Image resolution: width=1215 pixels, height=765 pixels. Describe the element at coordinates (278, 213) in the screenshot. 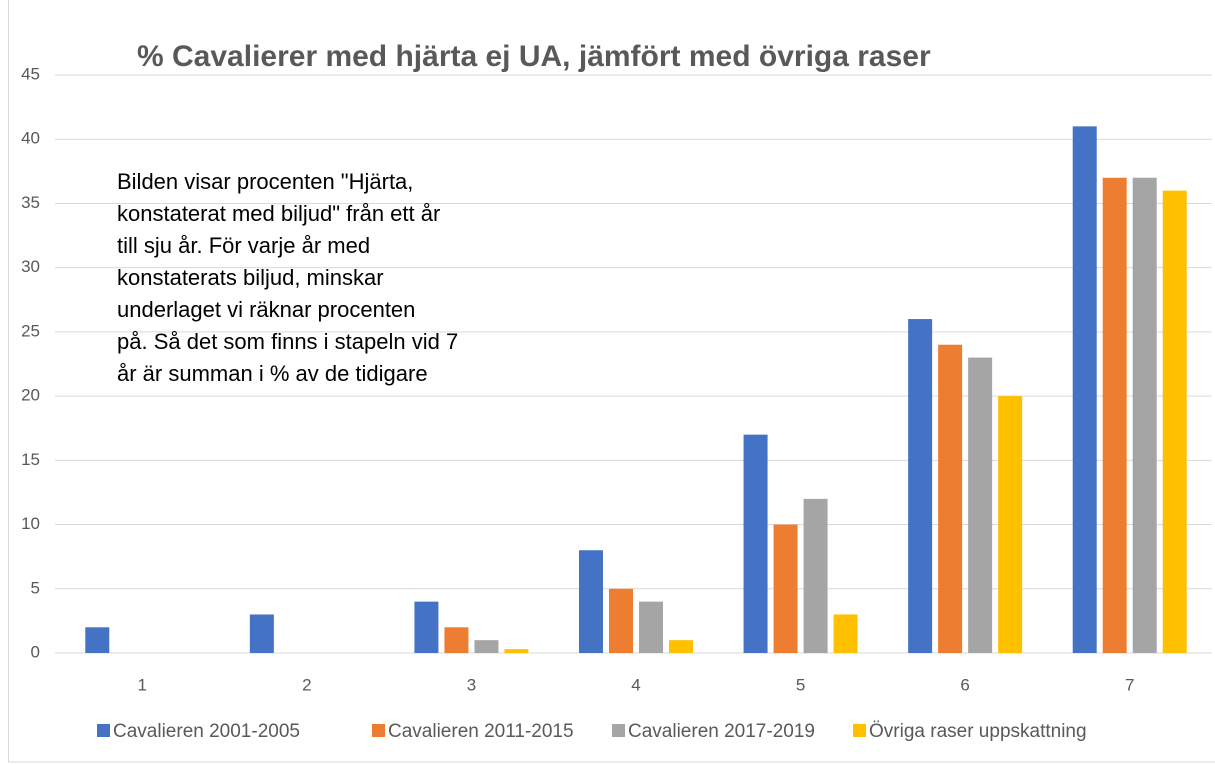

I see `annotation: konstaterat med biljud" från ett år` at that location.